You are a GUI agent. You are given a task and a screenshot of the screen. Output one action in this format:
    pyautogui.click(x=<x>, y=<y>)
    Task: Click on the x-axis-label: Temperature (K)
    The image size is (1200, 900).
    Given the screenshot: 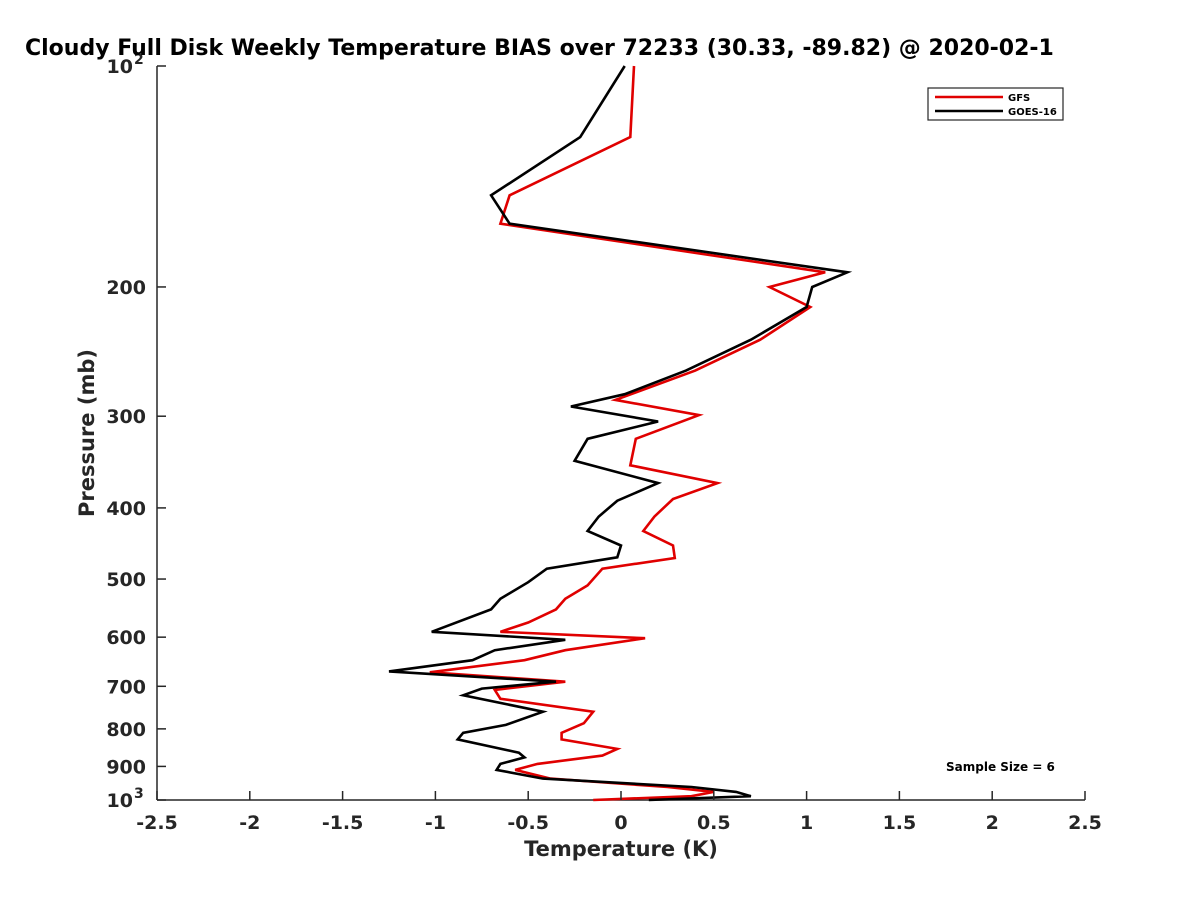 What is the action you would take?
    pyautogui.click(x=621, y=849)
    